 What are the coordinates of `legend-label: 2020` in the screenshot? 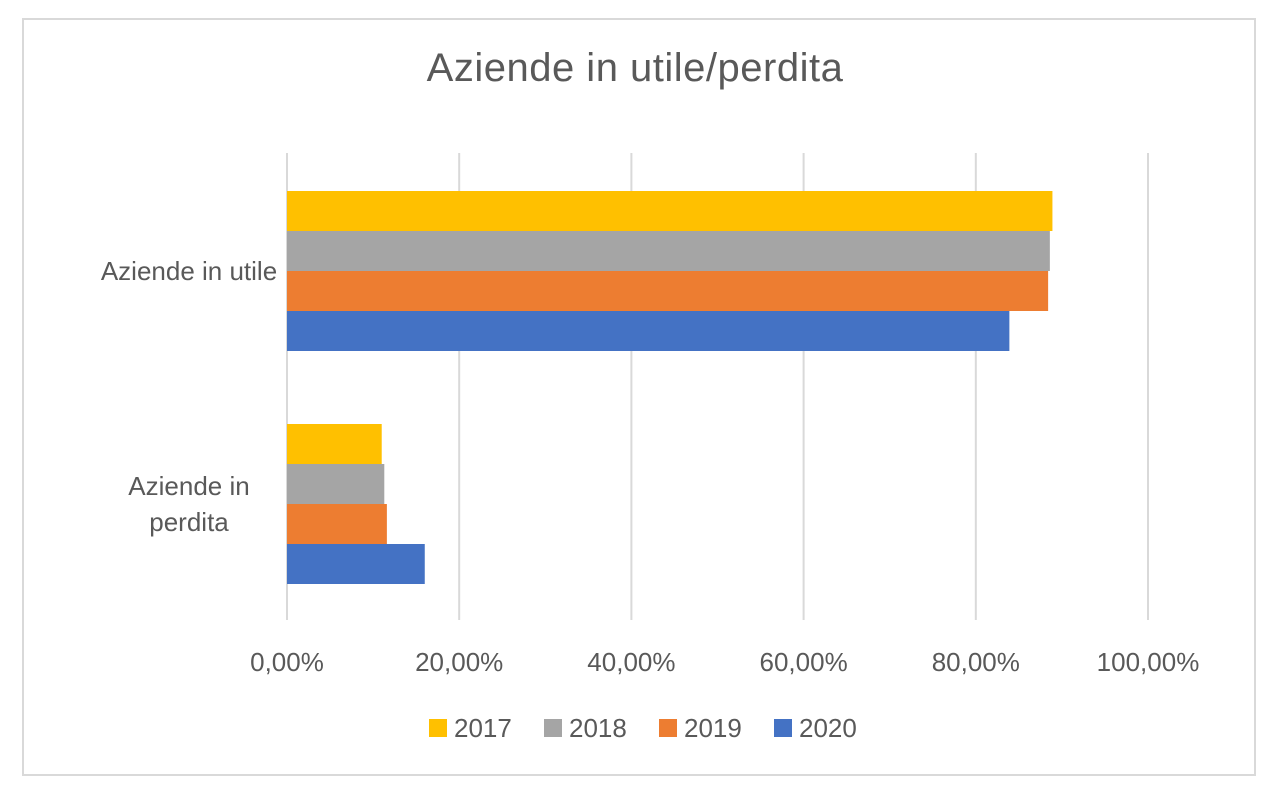 It's located at (828, 728).